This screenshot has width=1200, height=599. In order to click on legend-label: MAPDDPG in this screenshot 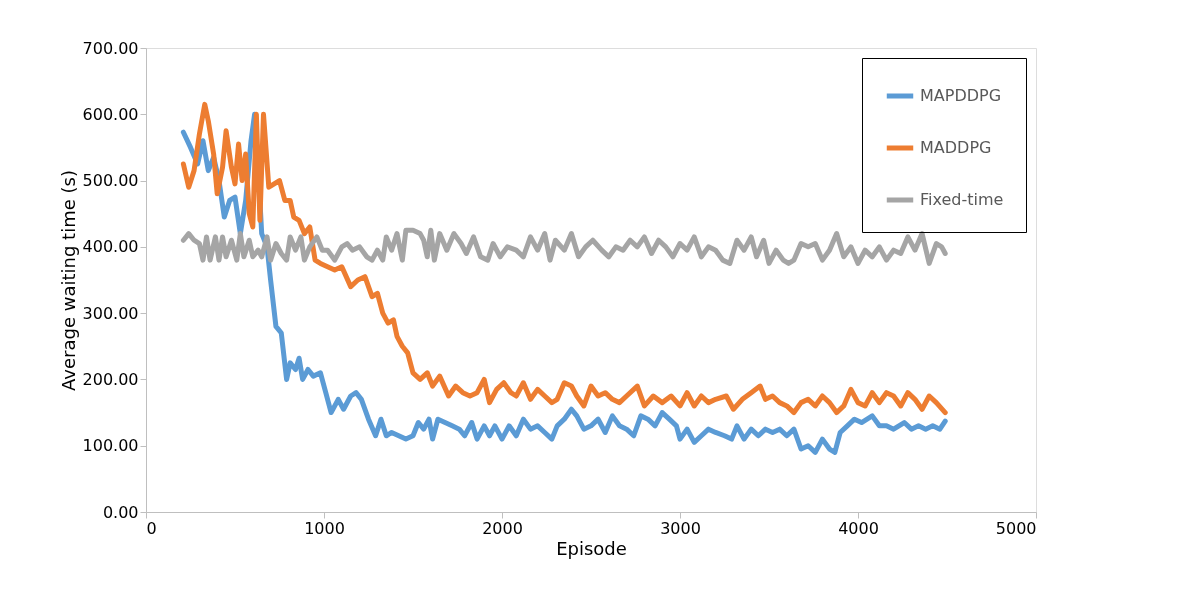, I will do `click(961, 95)`.